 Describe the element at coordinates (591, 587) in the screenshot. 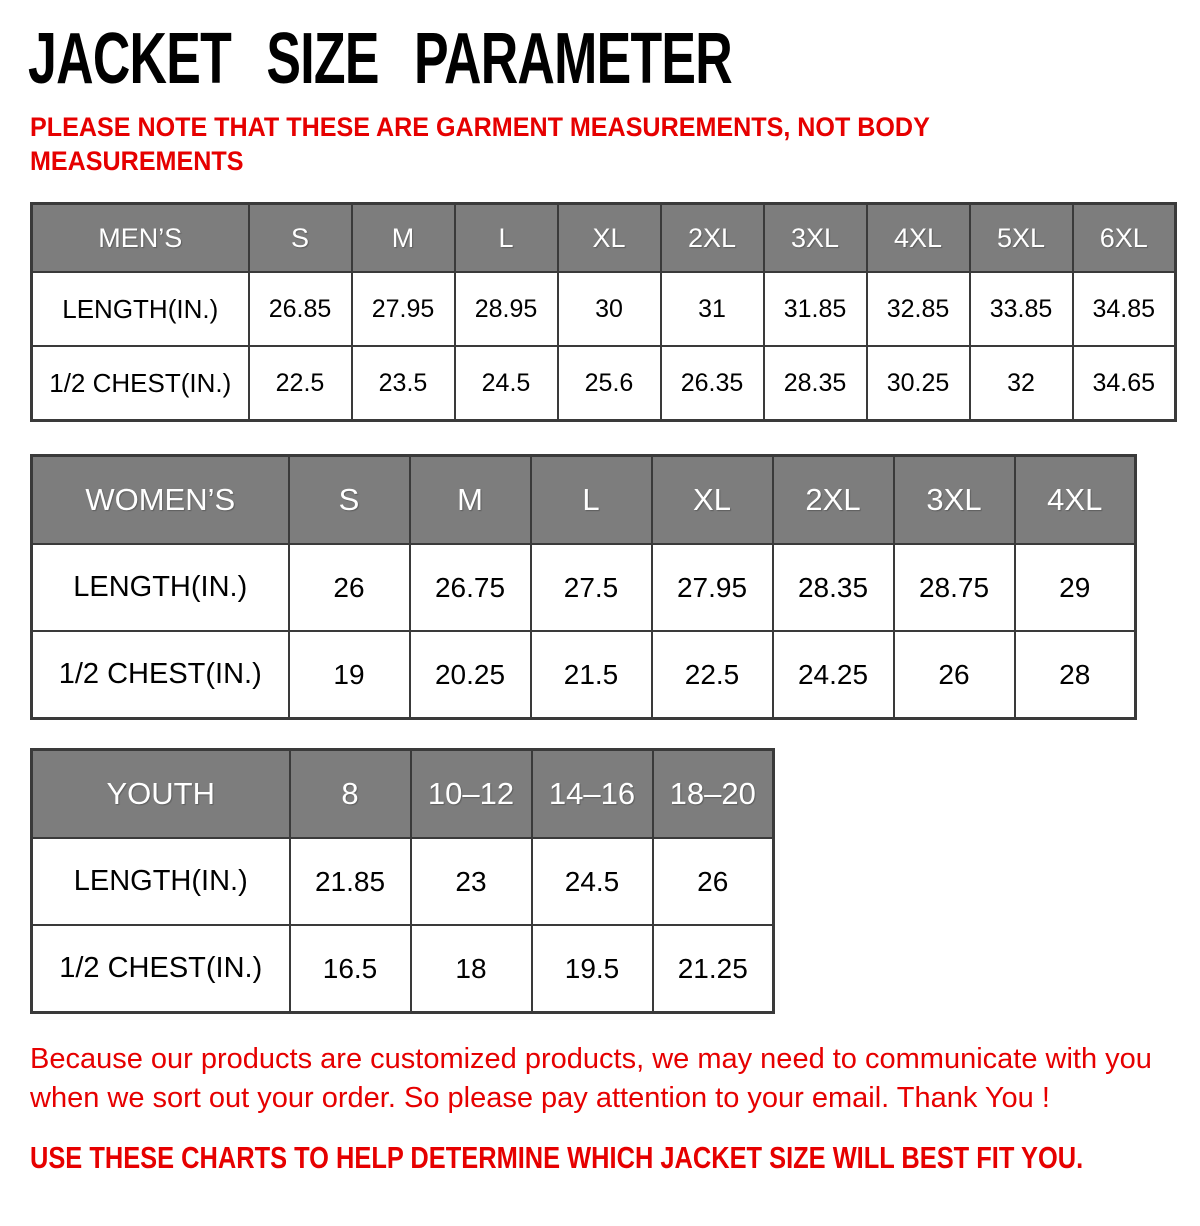

I see `size-value-cell: 27.5` at that location.